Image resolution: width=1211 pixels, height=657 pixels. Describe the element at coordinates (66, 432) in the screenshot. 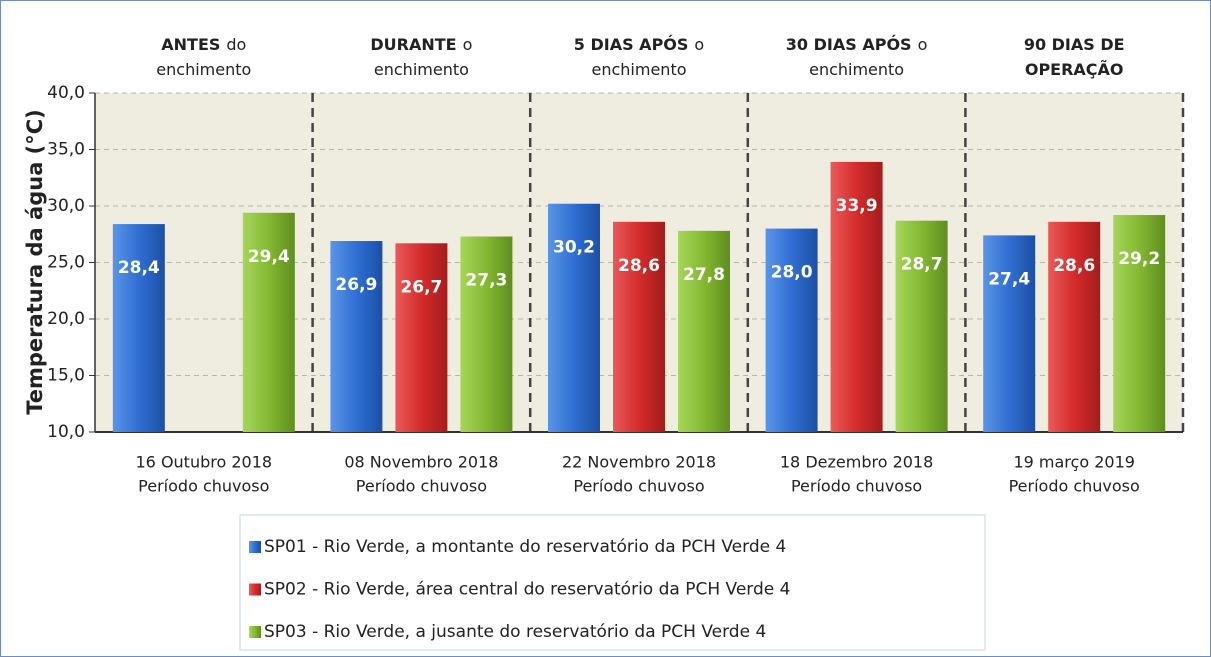

I see `y-tick-label: 10,0` at that location.